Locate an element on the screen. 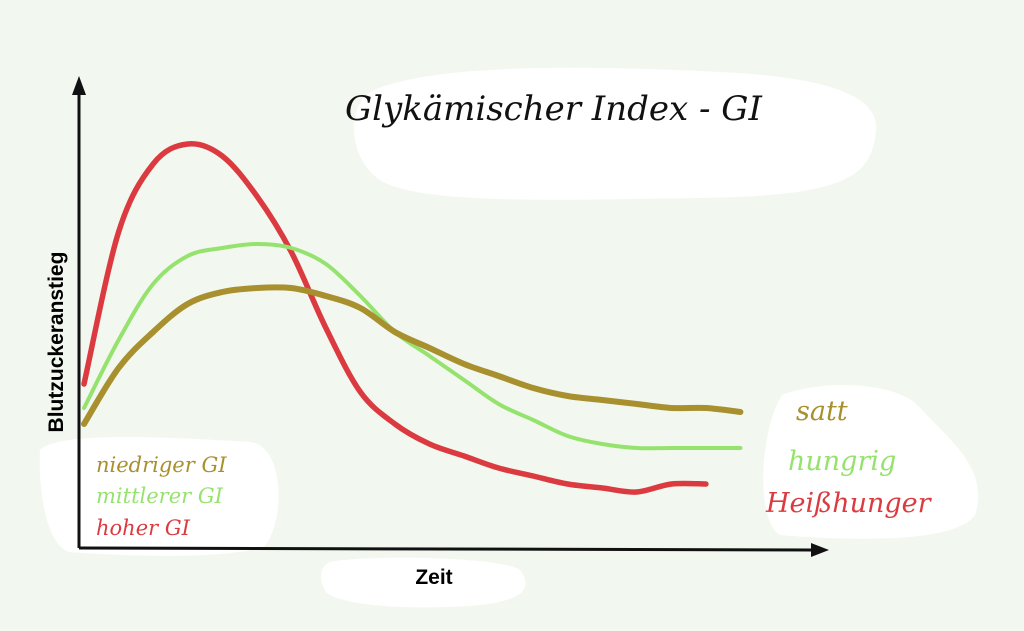 The width and height of the screenshot is (1024, 631). y-axis-title: Blutzuckeranstieg is located at coordinates (56, 342).